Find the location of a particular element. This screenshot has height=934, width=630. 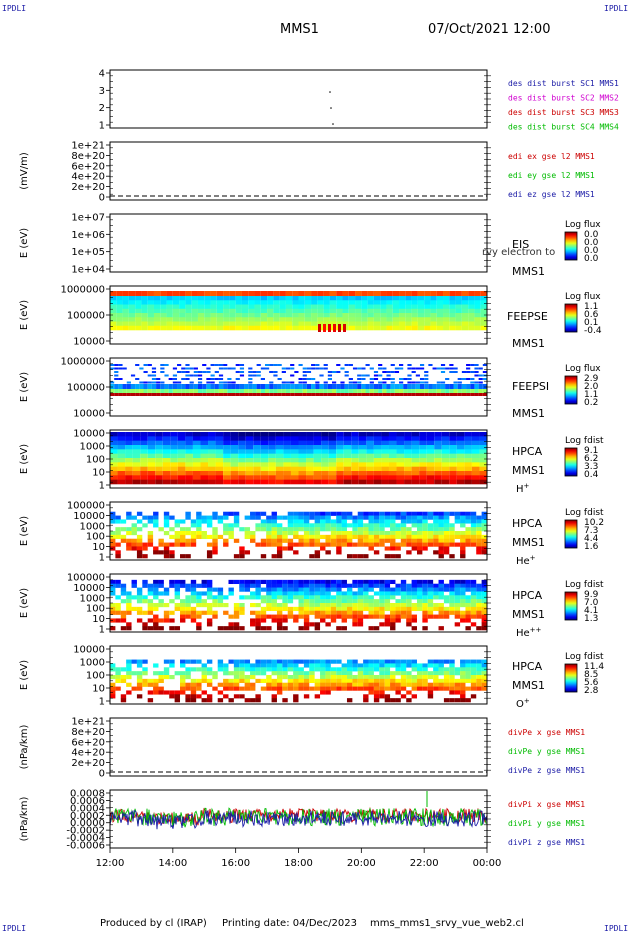

legend-entry: divPe y gse MMS1 is located at coordinates (546, 751).